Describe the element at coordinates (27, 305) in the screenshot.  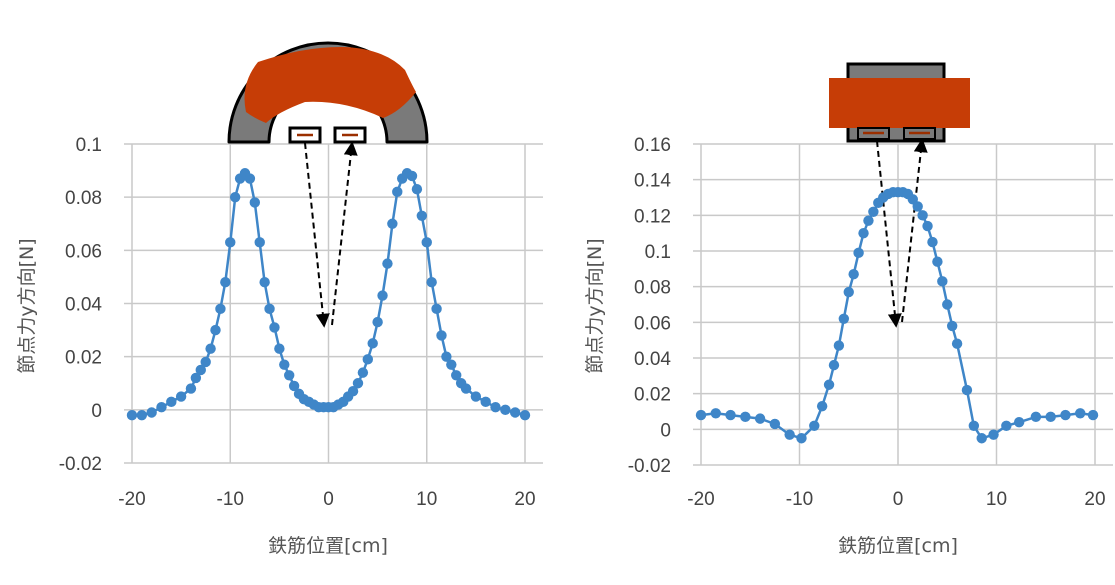
I see `y-axis-label-left: 節点力y方向[N]` at that location.